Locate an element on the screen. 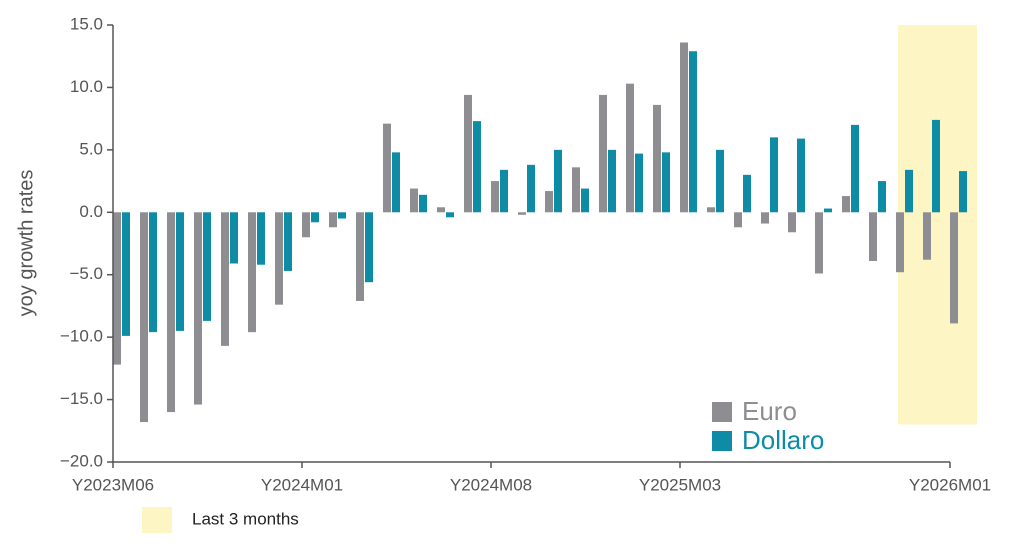 The width and height of the screenshot is (1029, 550). x-tick-label: Y2023M06 is located at coordinates (113, 484).